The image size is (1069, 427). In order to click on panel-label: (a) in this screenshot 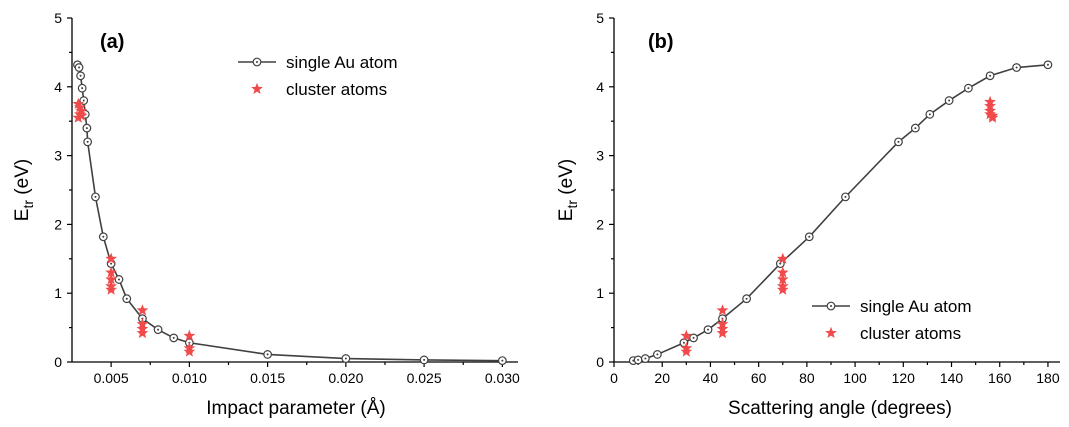, I will do `click(112, 42)`.